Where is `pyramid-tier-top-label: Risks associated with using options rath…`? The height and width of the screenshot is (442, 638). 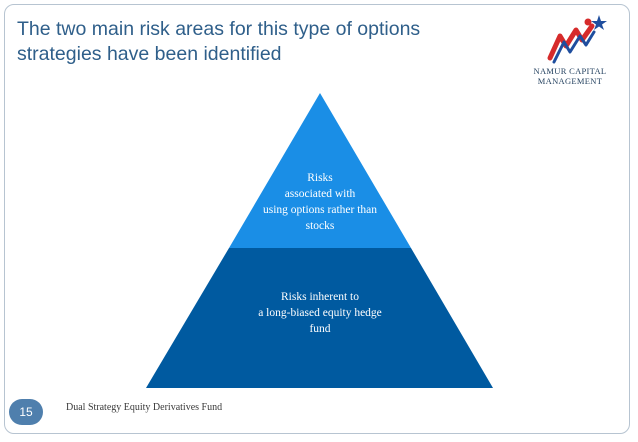 pyramid-tier-top-label: Risks associated with using options rath… is located at coordinates (320, 202).